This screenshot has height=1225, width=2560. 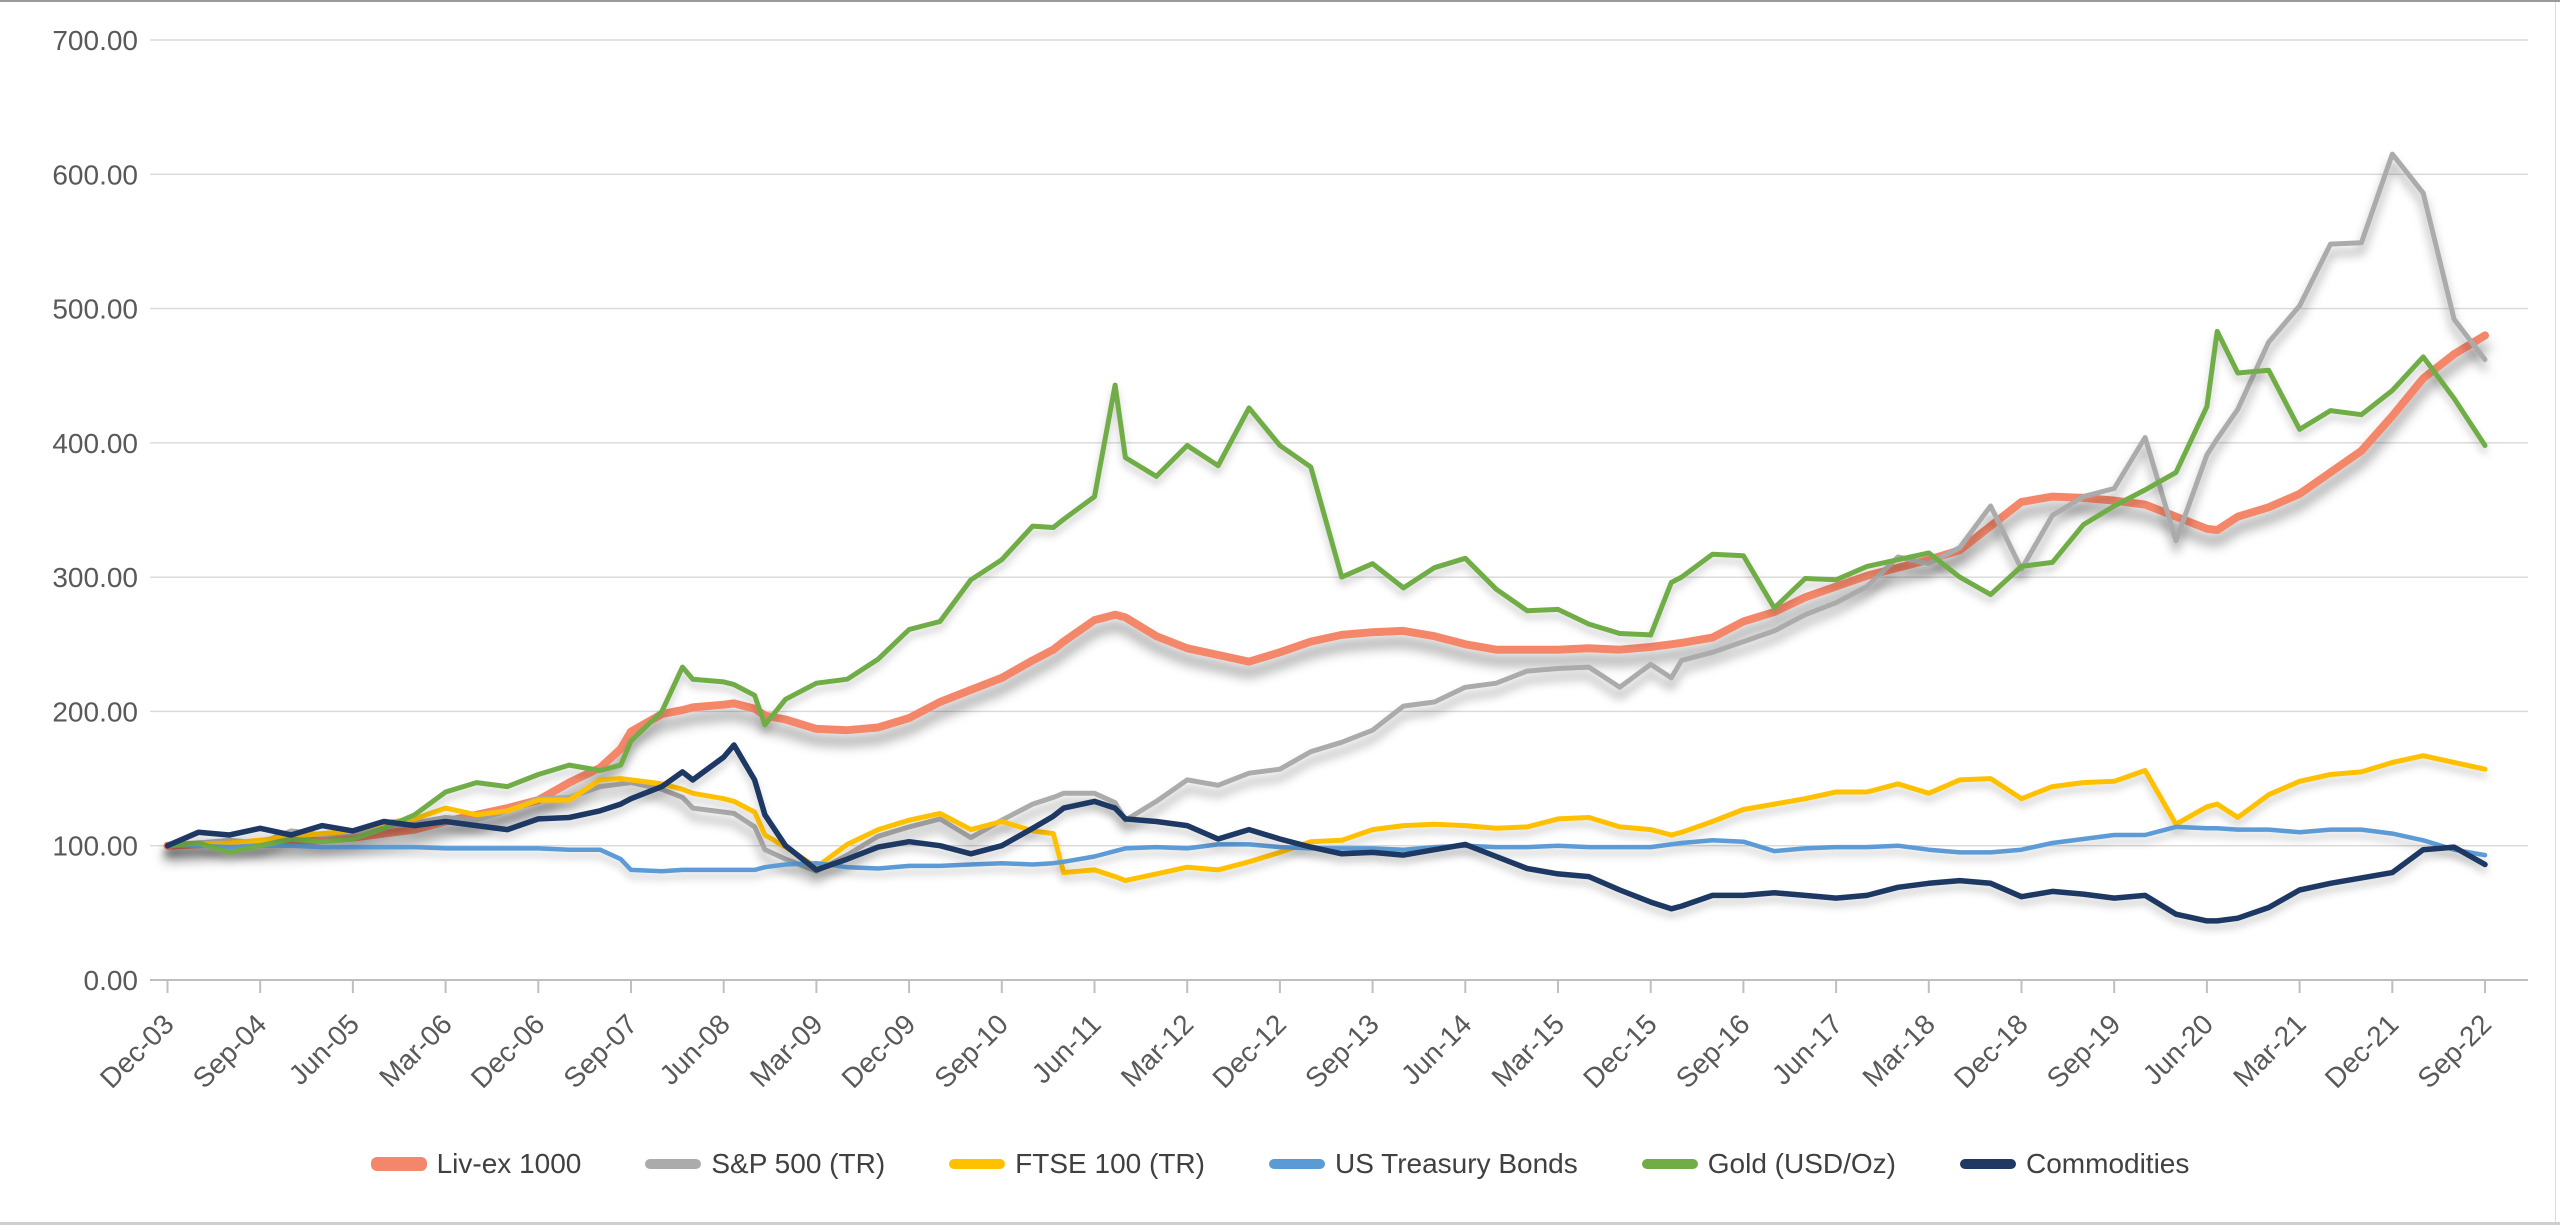 What do you see at coordinates (1342, 1051) in the screenshot?
I see `x-axis-label: Sep-13` at bounding box center [1342, 1051].